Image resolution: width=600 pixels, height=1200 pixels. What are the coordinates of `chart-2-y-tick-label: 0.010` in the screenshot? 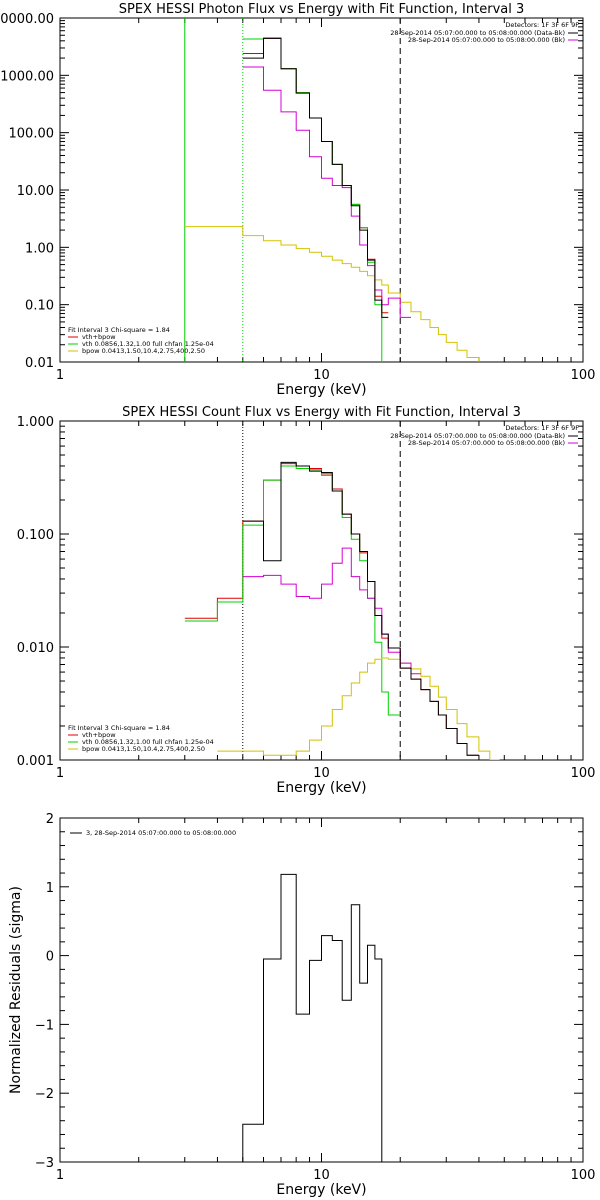 It's located at (35, 648).